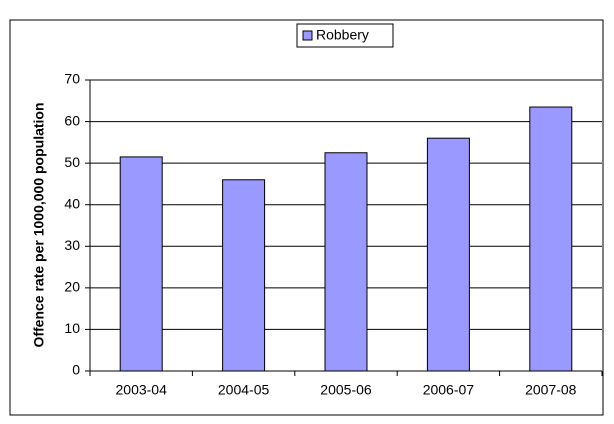 This screenshot has width=614, height=424. I want to click on y-tick-label: 30, so click(72, 245).